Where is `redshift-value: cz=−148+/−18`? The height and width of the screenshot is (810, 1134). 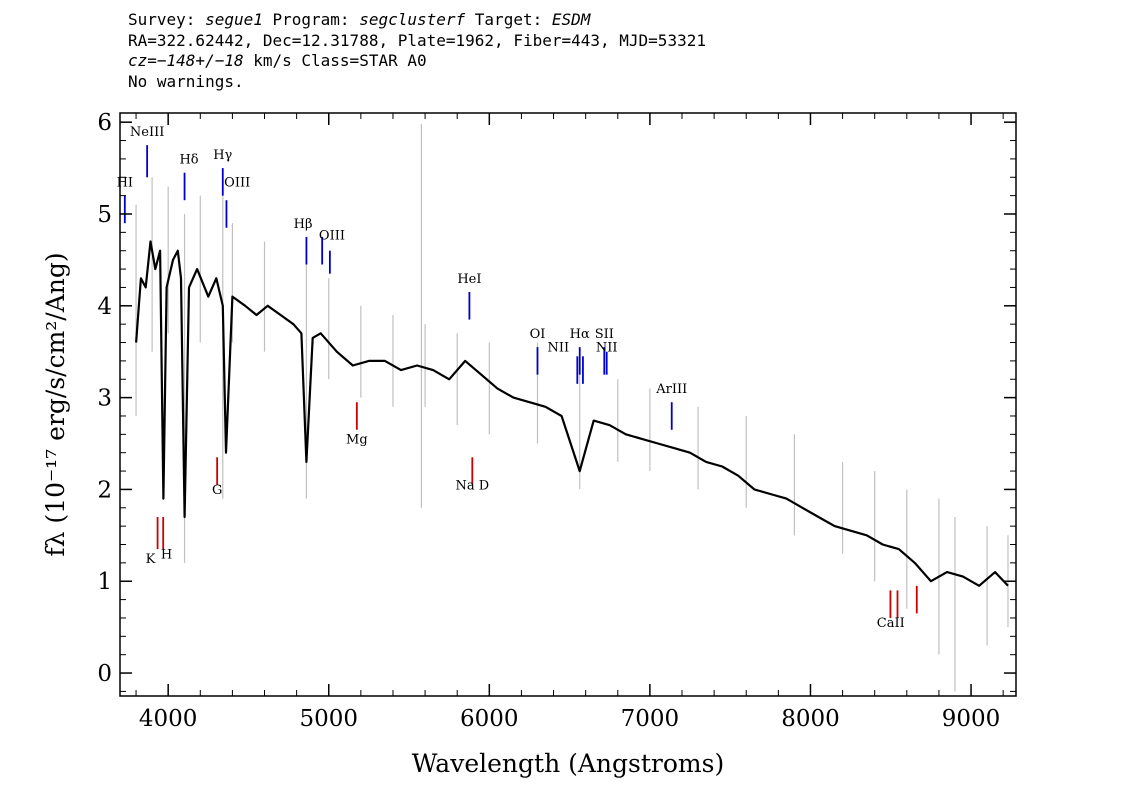 redshift-value: cz=−148+/−18 is located at coordinates (186, 60).